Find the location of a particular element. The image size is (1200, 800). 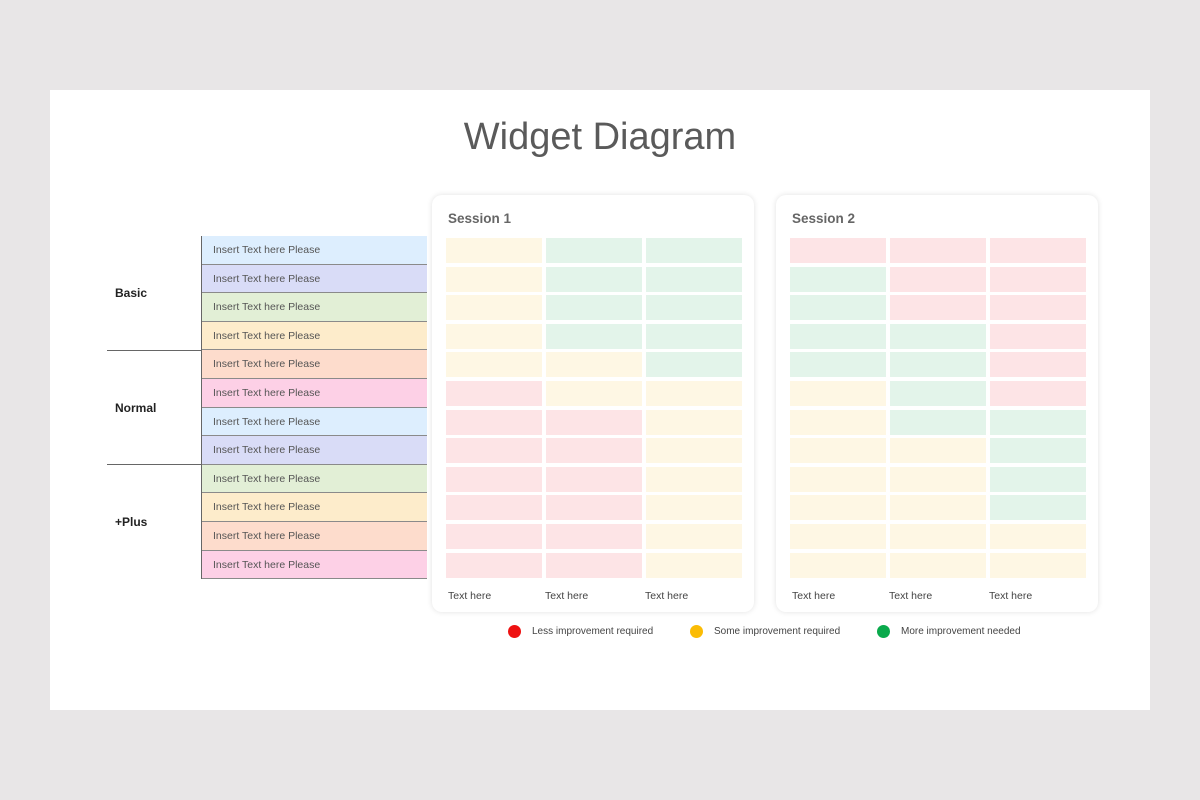

group-label-basic: Basic is located at coordinates (131, 293).